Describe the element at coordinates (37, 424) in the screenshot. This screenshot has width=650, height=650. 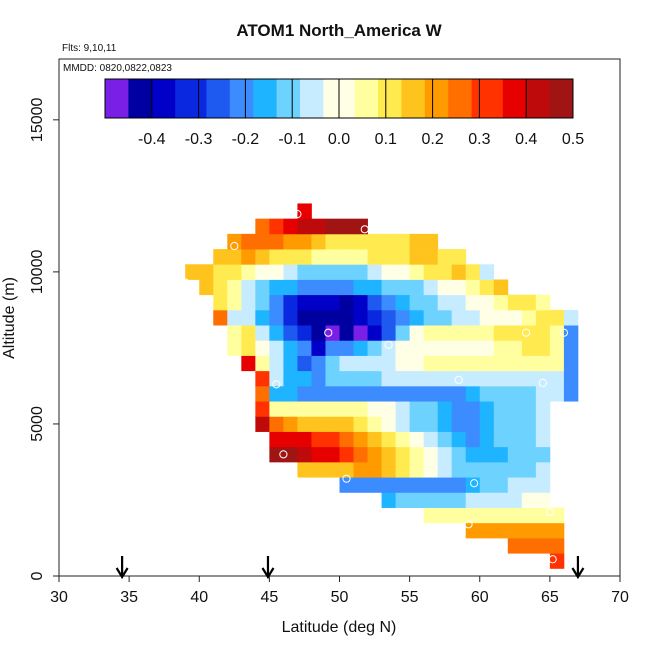
I see `y-tick-label: 5000` at that location.